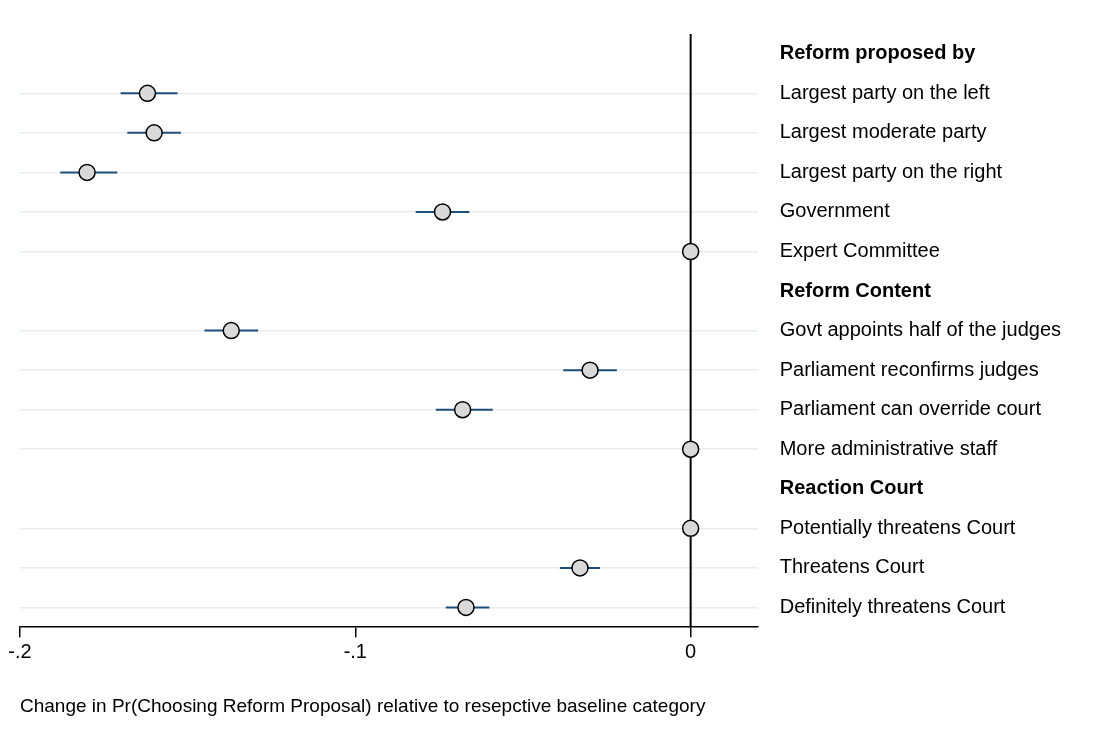 This screenshot has width=1095, height=736. Describe the element at coordinates (859, 250) in the screenshot. I see `y-tick-label: Expert Committee` at that location.